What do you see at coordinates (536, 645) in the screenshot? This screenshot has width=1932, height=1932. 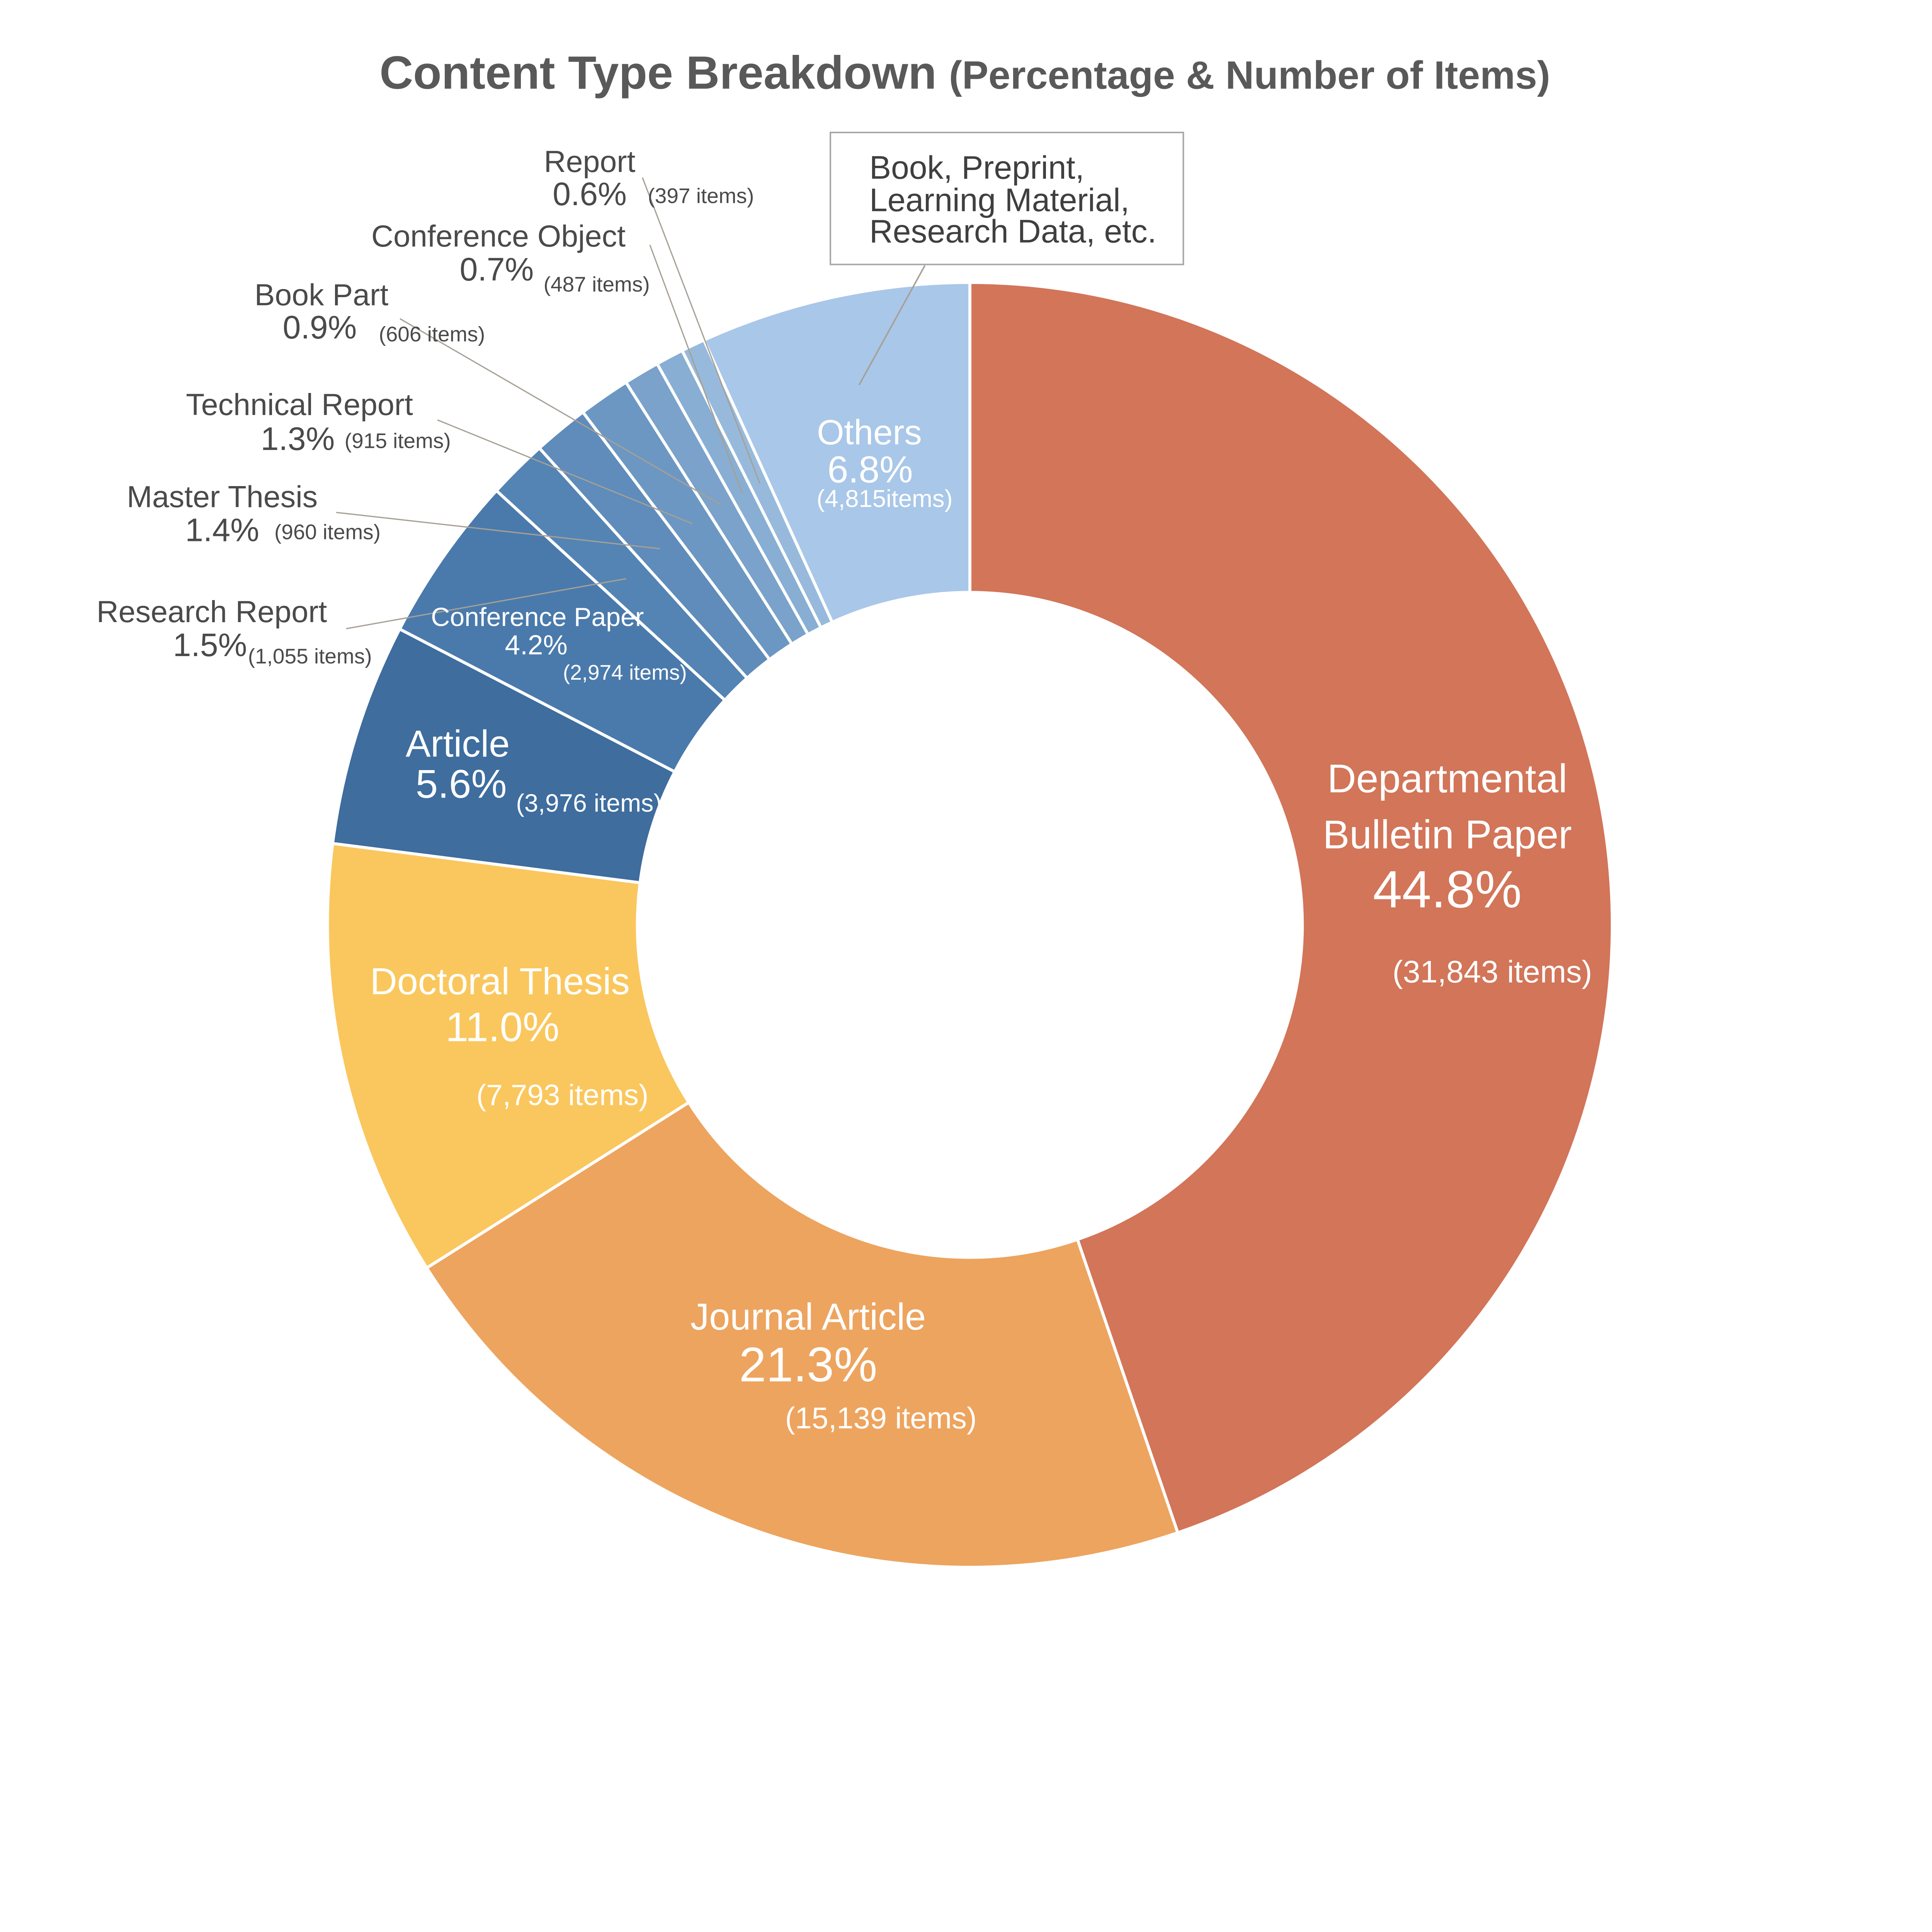 I see `label-conference-paper-percent_label: 4.2%` at bounding box center [536, 645].